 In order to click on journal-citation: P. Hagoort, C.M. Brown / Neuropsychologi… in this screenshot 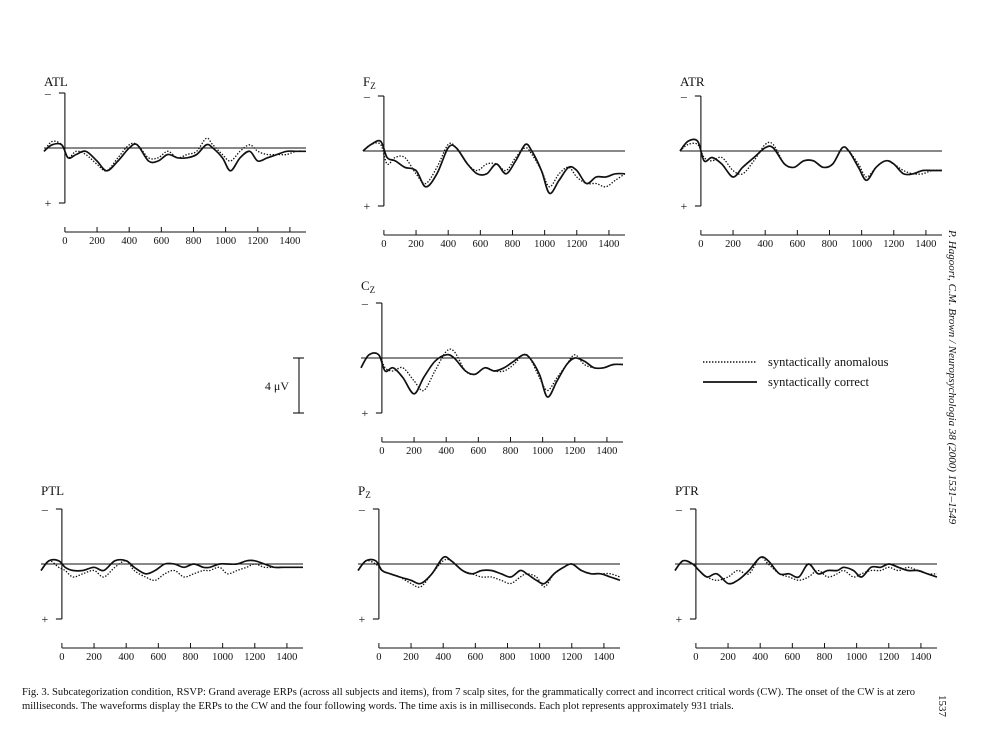, I will do `click(952, 377)`.